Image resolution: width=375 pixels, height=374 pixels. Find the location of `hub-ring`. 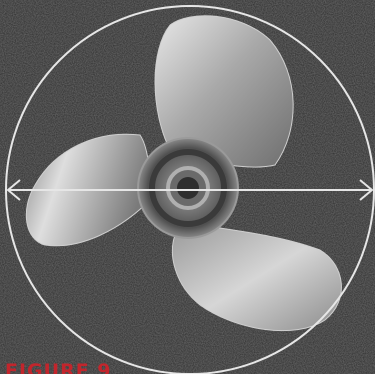

hub-ring is located at coordinates (188, 188).